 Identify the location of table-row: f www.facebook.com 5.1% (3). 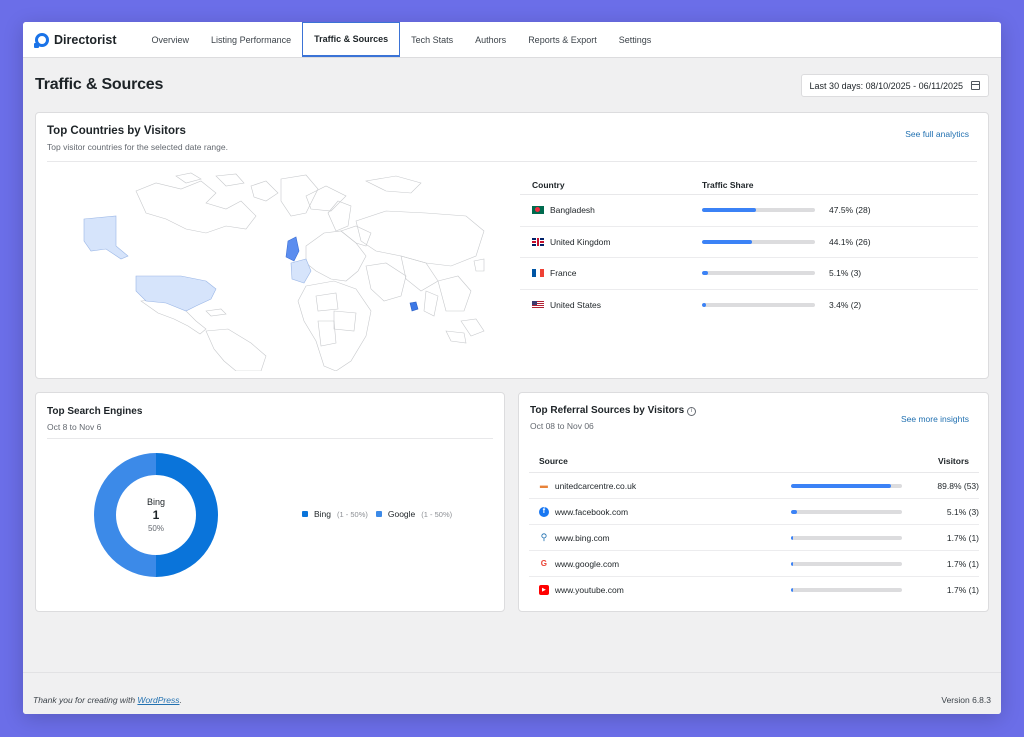
(754, 512).